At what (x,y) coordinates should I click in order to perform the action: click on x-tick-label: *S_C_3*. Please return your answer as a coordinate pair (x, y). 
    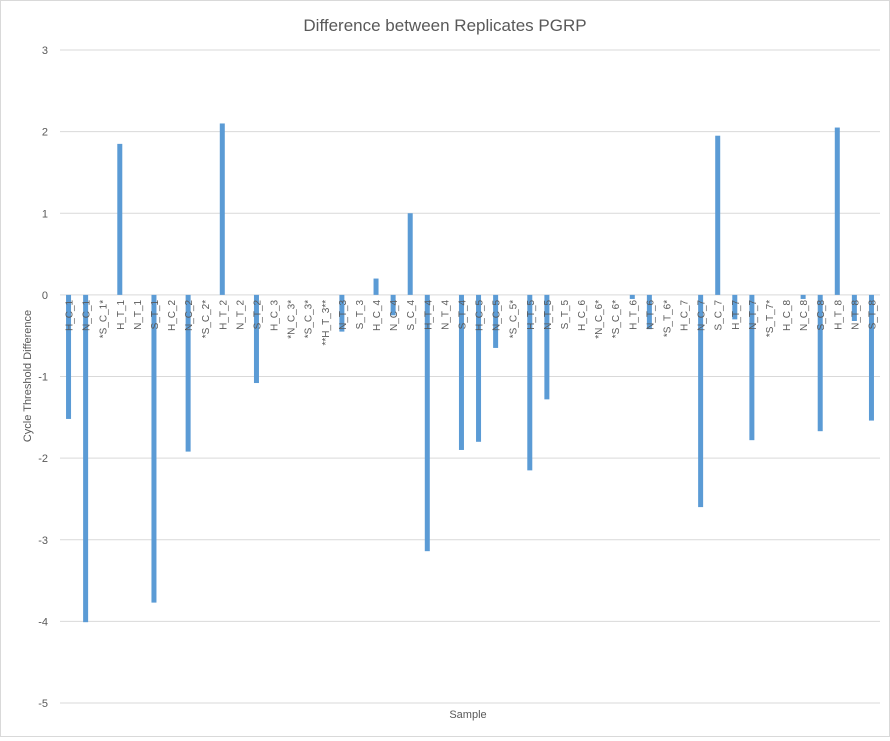
    Looking at the image, I should click on (309, 319).